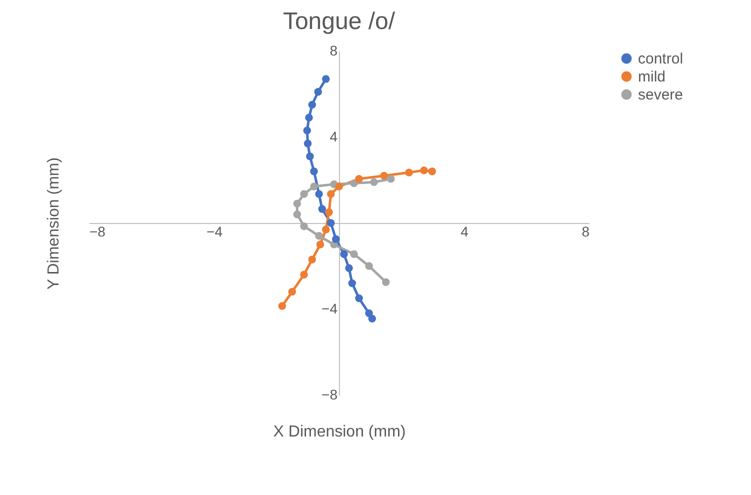 Image resolution: width=751 pixels, height=495 pixels. What do you see at coordinates (214, 232) in the screenshot?
I see `x-tick-label: −4` at bounding box center [214, 232].